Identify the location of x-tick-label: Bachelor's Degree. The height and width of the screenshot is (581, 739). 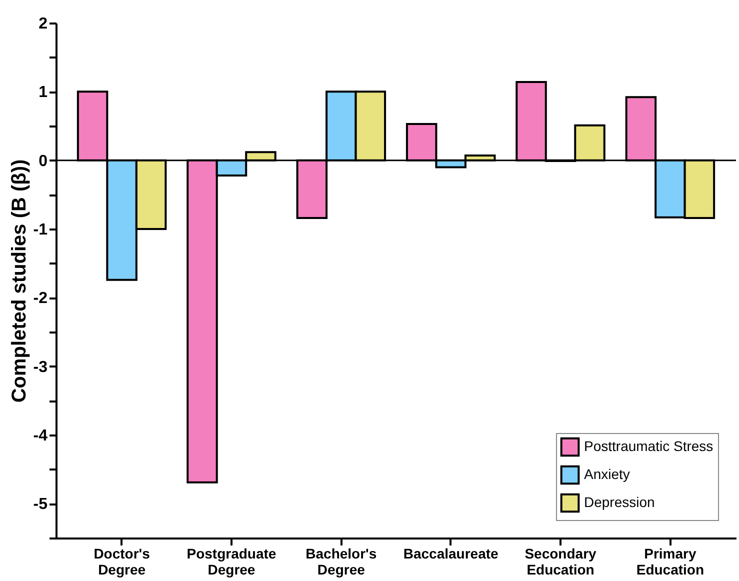
(341, 562).